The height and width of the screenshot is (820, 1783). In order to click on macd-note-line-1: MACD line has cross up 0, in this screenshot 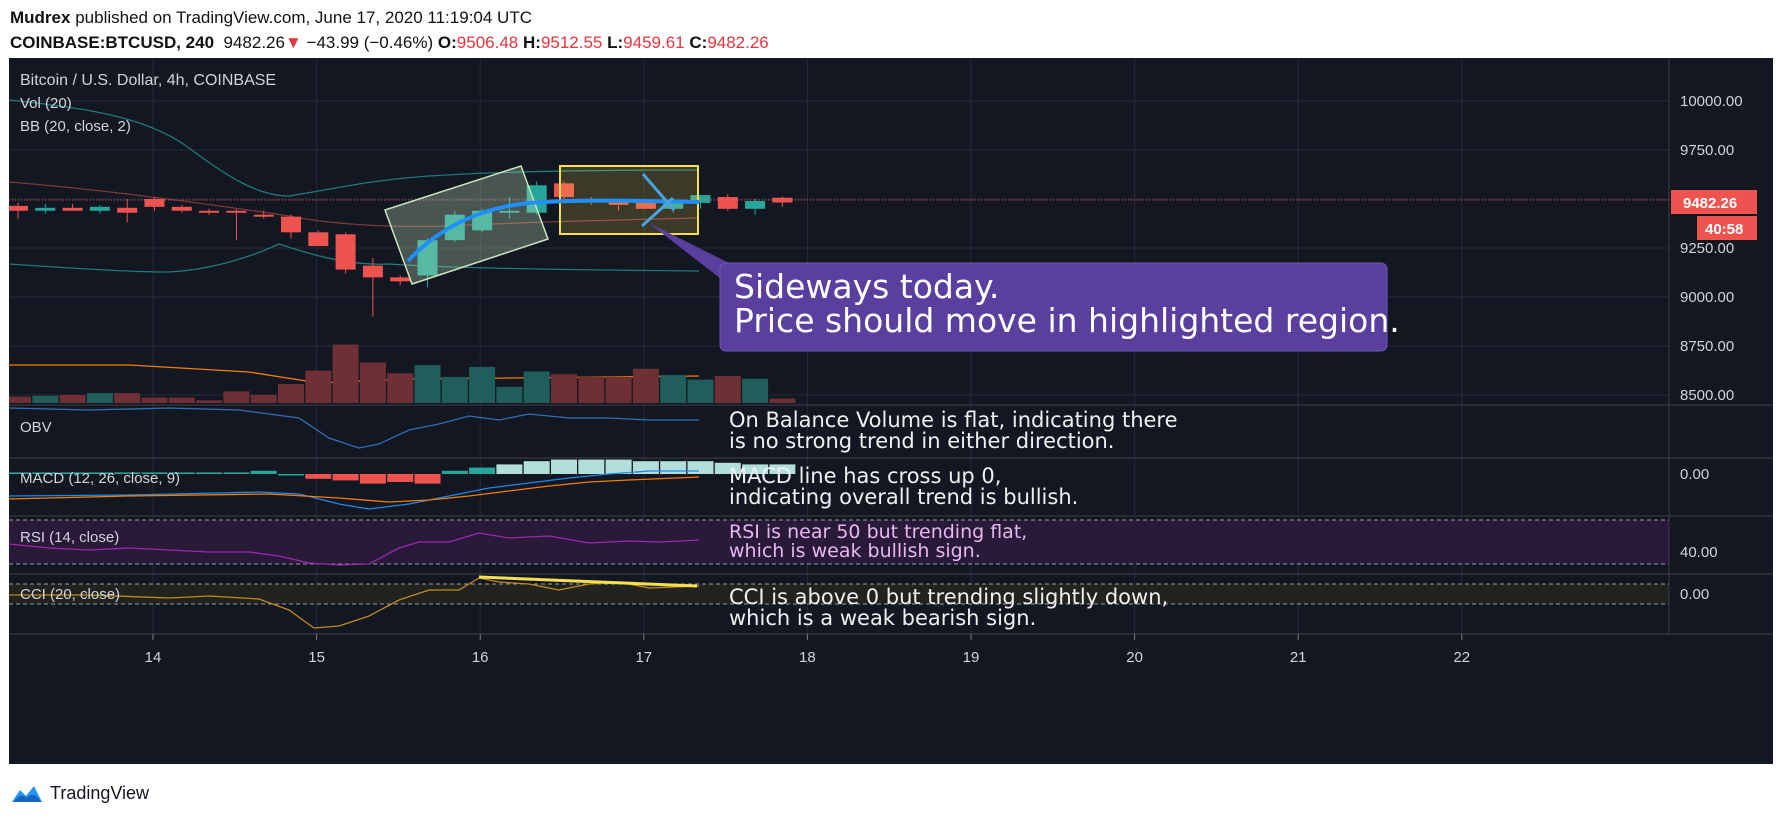, I will do `click(865, 476)`.